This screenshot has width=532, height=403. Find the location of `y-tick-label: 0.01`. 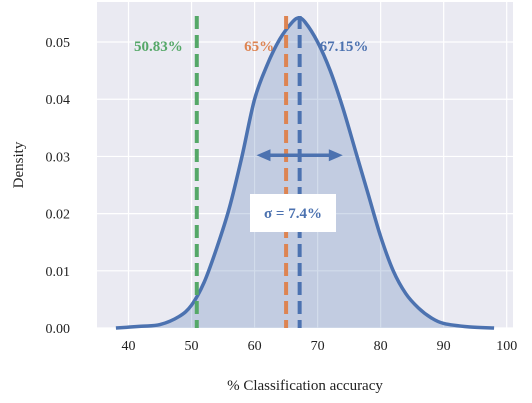

y-tick-label: 0.01 is located at coordinates (58, 272).